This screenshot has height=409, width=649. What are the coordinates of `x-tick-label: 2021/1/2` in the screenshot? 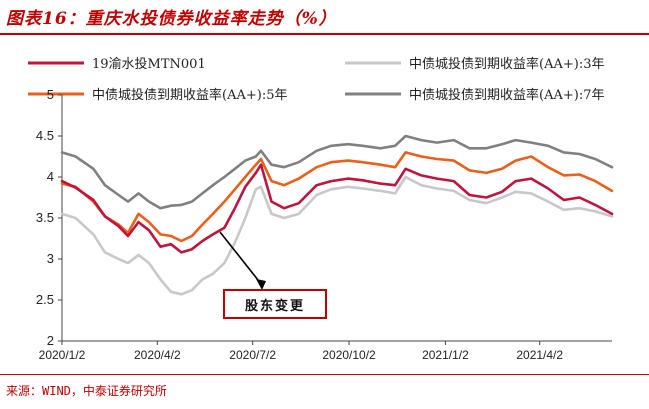 It's located at (445, 355).